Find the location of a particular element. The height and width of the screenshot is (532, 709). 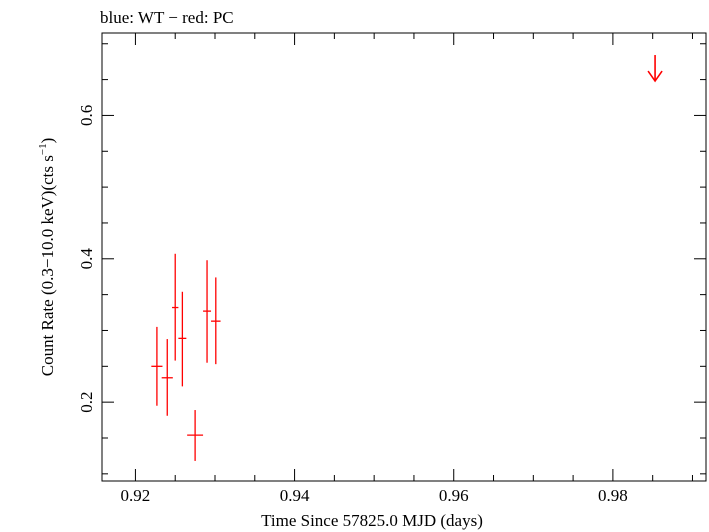

y-tick-label: 0.2 is located at coordinates (86, 402).